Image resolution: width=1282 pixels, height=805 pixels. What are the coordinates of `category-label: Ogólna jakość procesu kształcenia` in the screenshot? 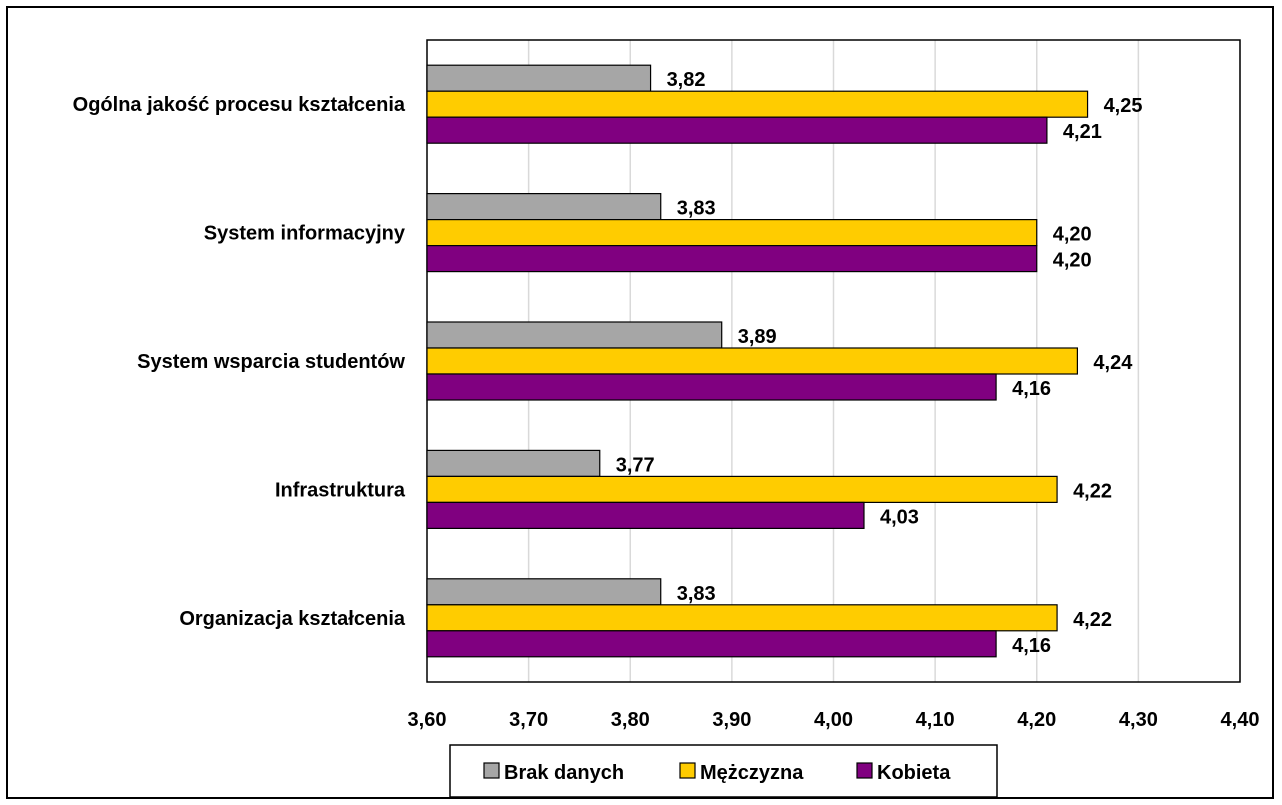 It's located at (239, 105).